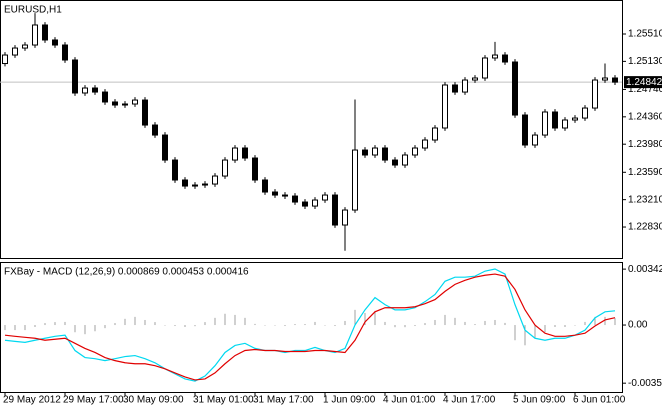 This screenshot has width=662, height=408. I want to click on x-tick-label: 4 Jun 17:00, so click(469, 400).